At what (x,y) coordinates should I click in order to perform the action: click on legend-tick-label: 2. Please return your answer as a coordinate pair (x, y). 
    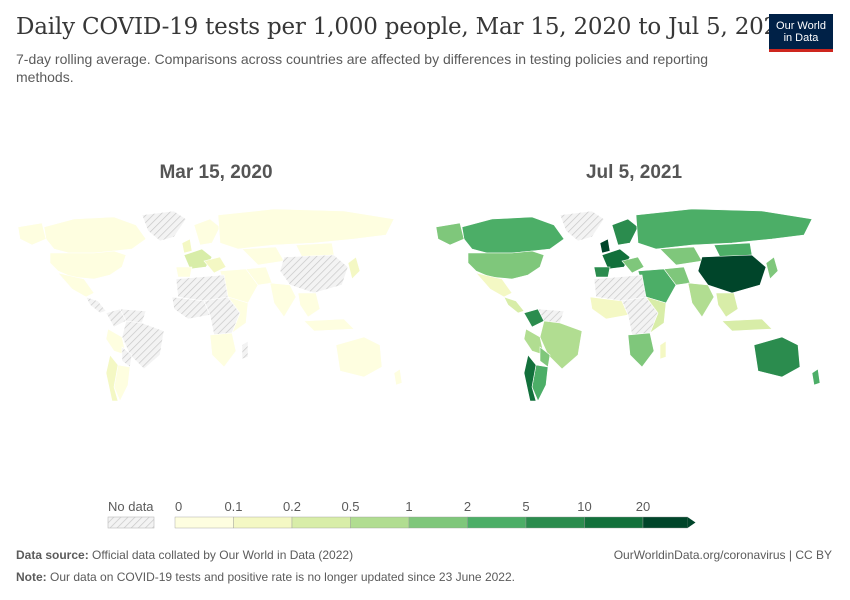
    Looking at the image, I should click on (467, 506).